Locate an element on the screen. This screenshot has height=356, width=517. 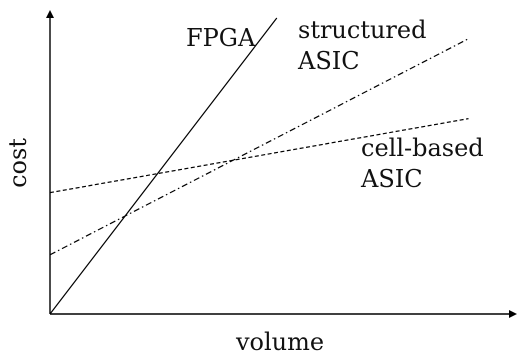
series-label-cell-based-asic: cell-based ASIC is located at coordinates (422, 163).